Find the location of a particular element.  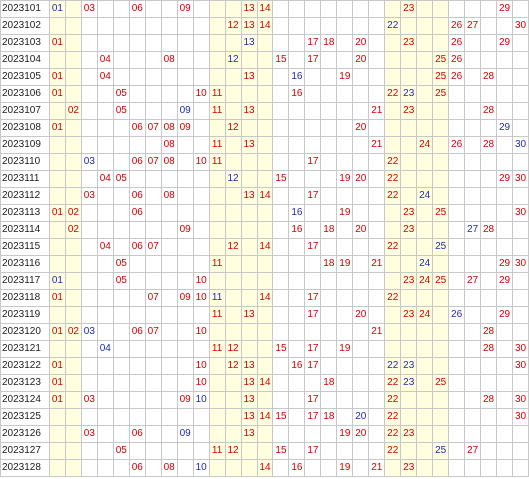

number-cell: 29 is located at coordinates (504, 128).